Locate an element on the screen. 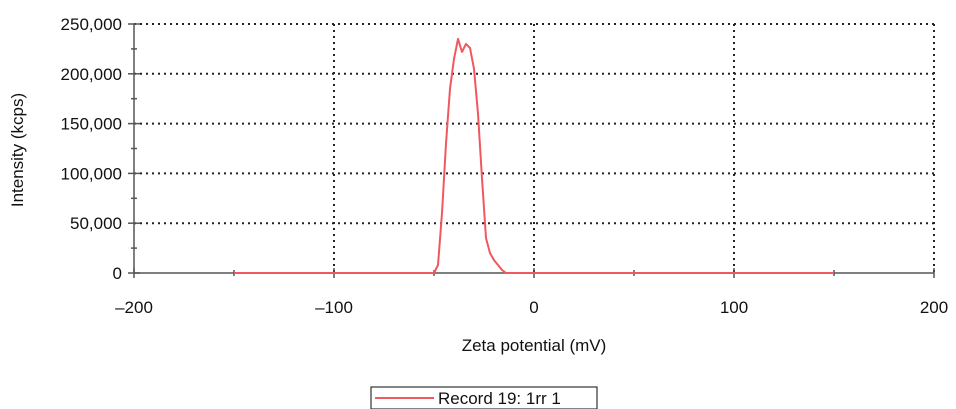 Image resolution: width=956 pixels, height=409 pixels. legend-label: Record 19: 1rr 1 is located at coordinates (499, 398).